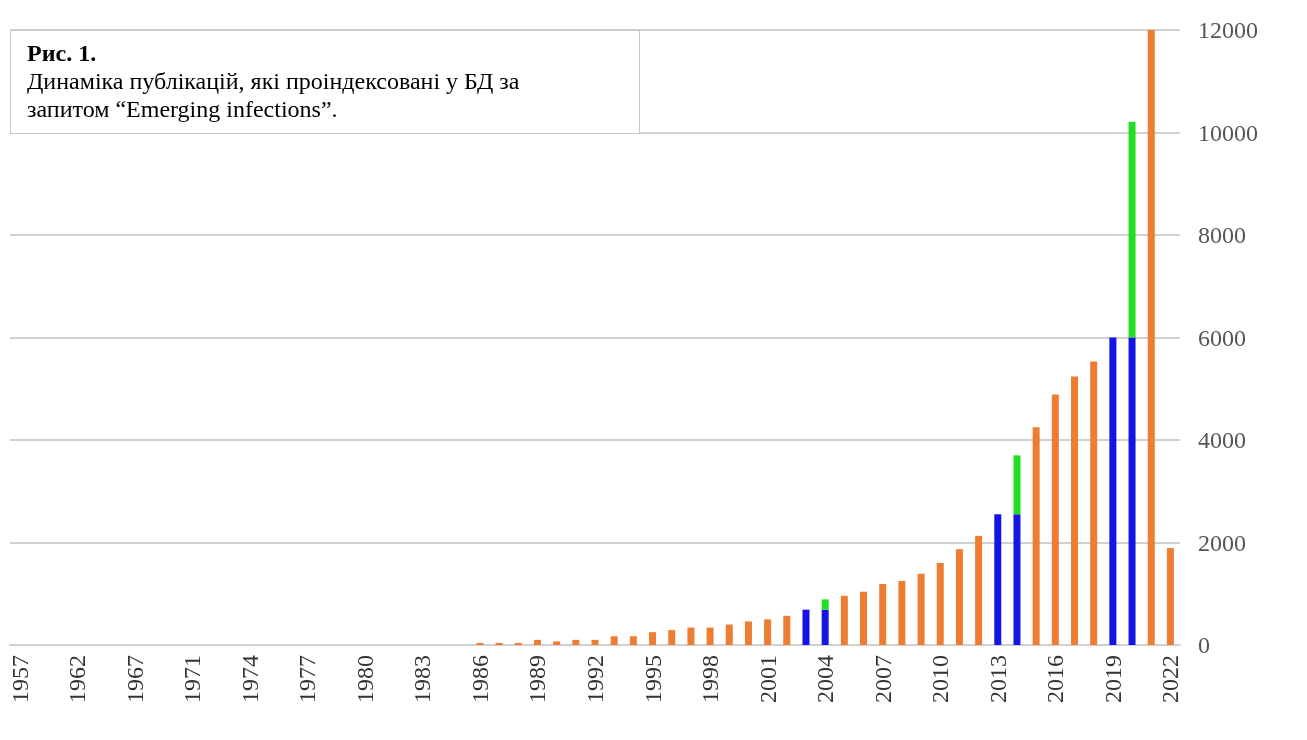 The width and height of the screenshot is (1307, 740). I want to click on y-tick-label: 4000, so click(1222, 440).